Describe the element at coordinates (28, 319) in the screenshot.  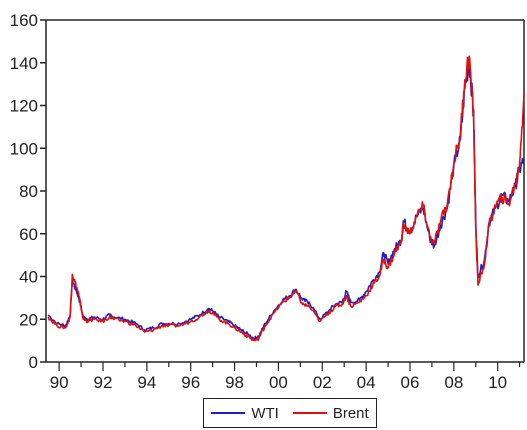
I see `y-tick-label: 20` at that location.